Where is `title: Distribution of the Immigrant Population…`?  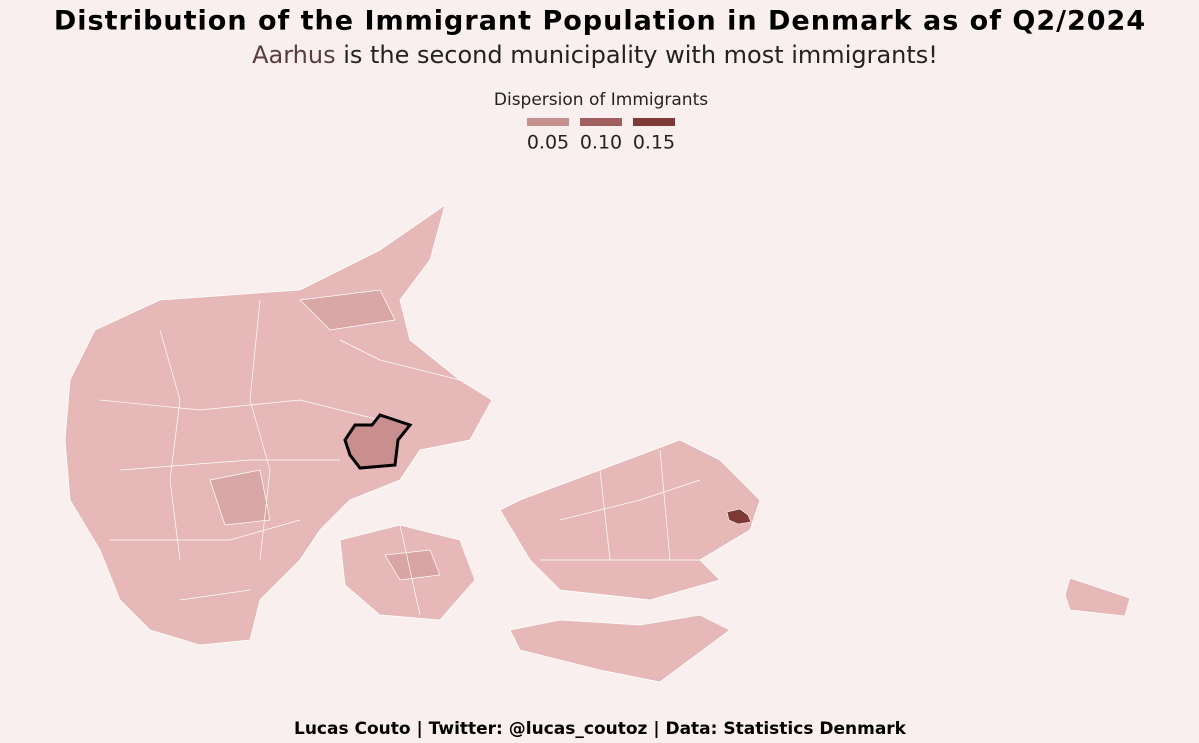 title: Distribution of the Immigrant Population… is located at coordinates (600, 21).